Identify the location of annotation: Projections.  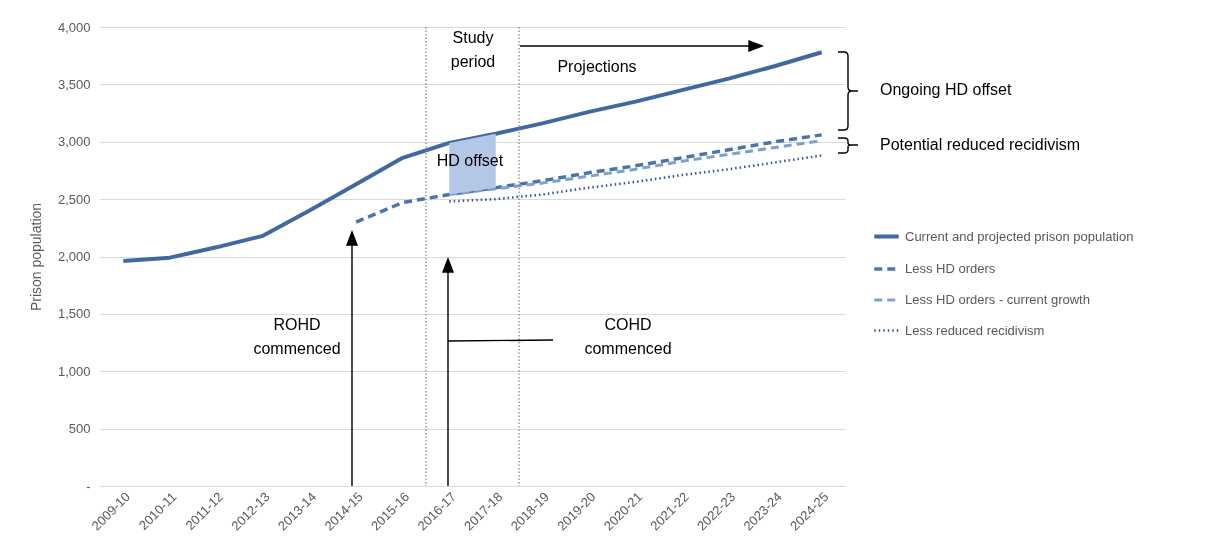
(597, 66).